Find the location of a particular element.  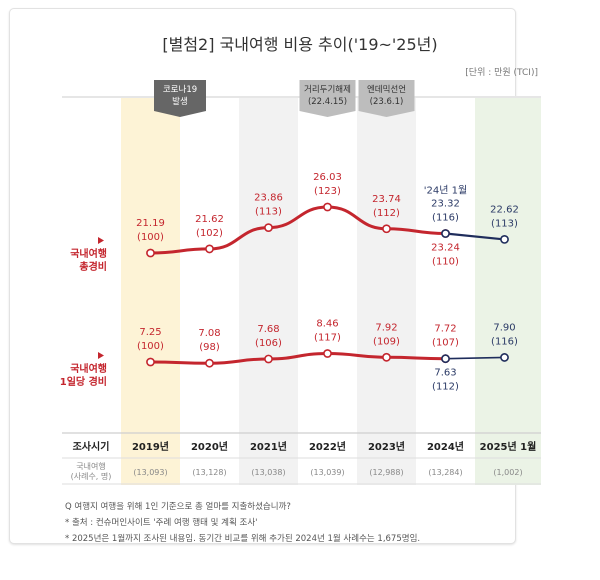

footnote: * 출처 : 컨슈머인사이트 '주례 여행 행태 및 계획 조사' is located at coordinates (161, 522).